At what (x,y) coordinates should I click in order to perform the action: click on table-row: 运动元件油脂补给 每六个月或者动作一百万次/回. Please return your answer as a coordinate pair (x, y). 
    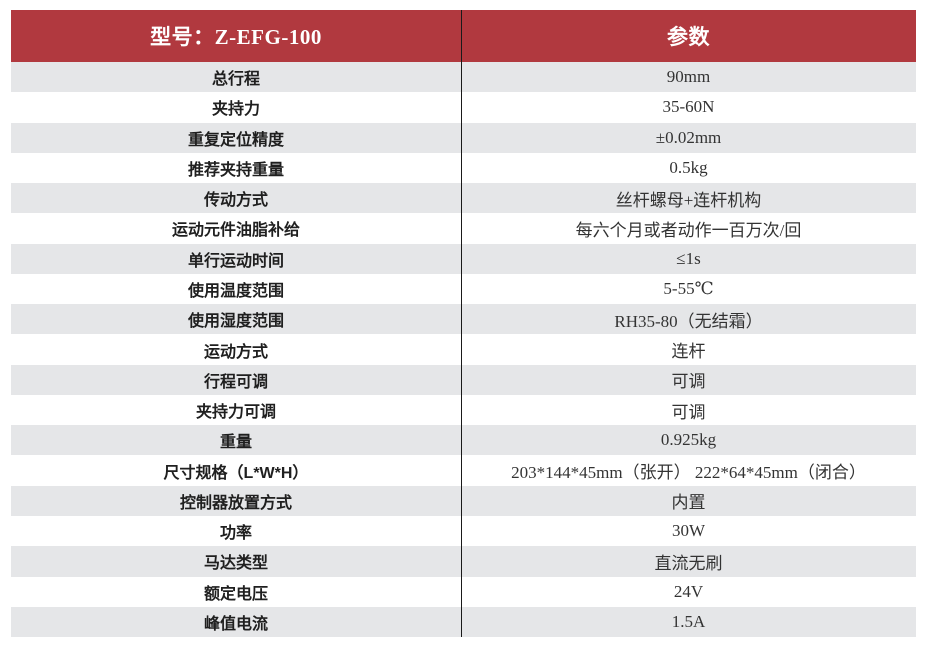
    Looking at the image, I should click on (463, 228).